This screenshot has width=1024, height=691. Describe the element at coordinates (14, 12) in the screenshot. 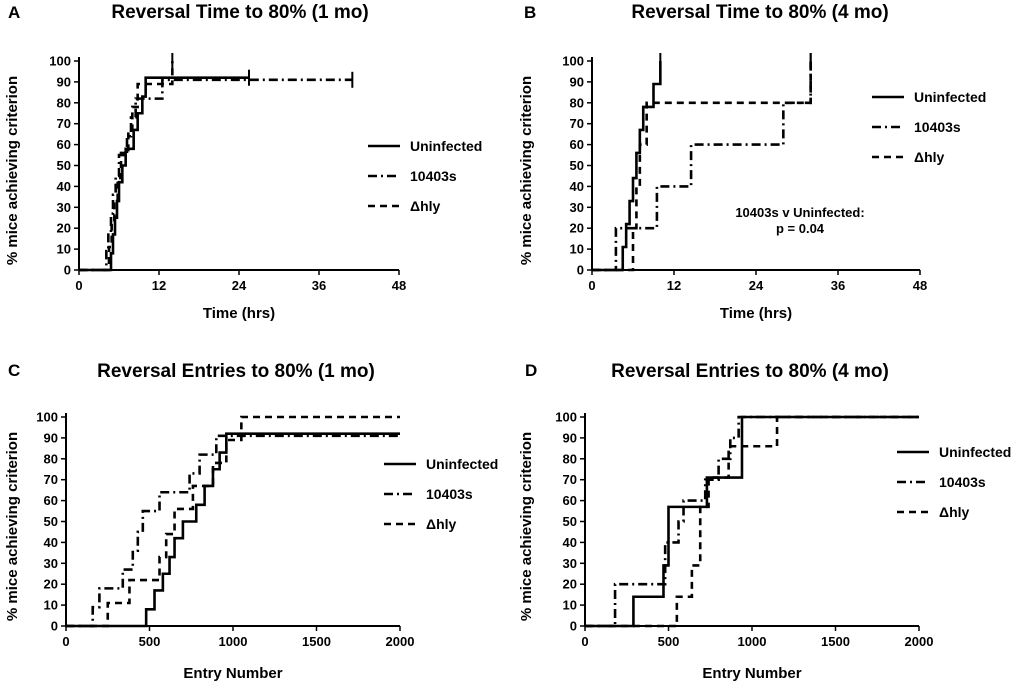

I see `panel-label: A` at that location.